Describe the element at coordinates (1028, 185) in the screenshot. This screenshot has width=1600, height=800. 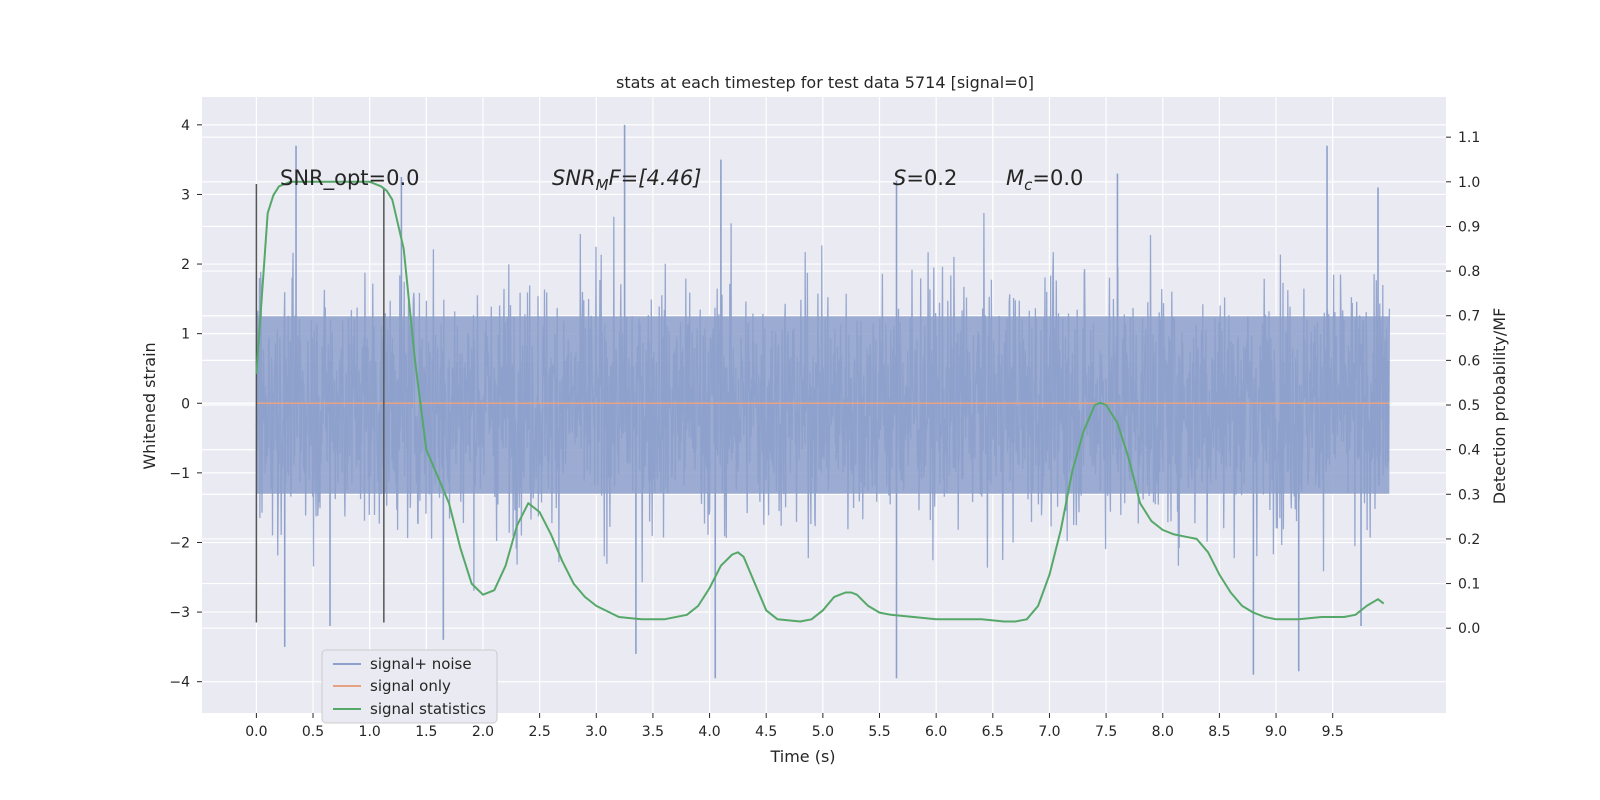
I see `annotation-mc-sub: c` at that location.